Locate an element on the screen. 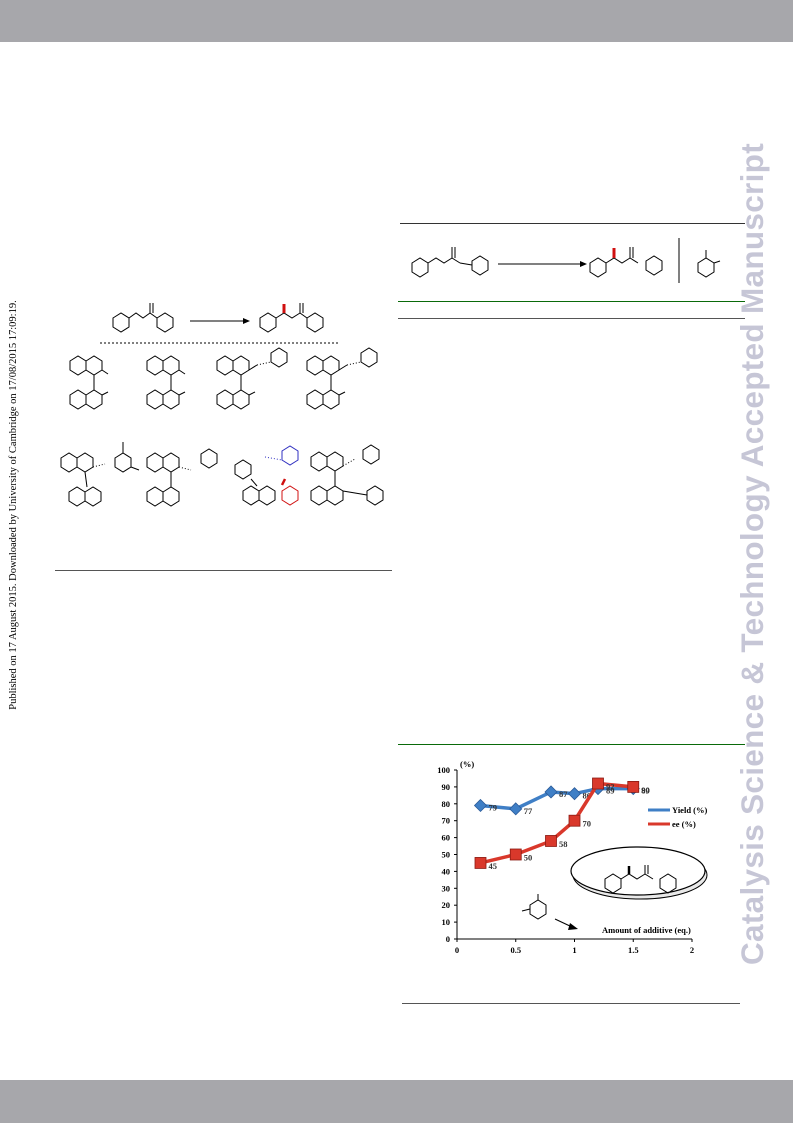  legend-label: Yield (%) is located at coordinates (690, 810).